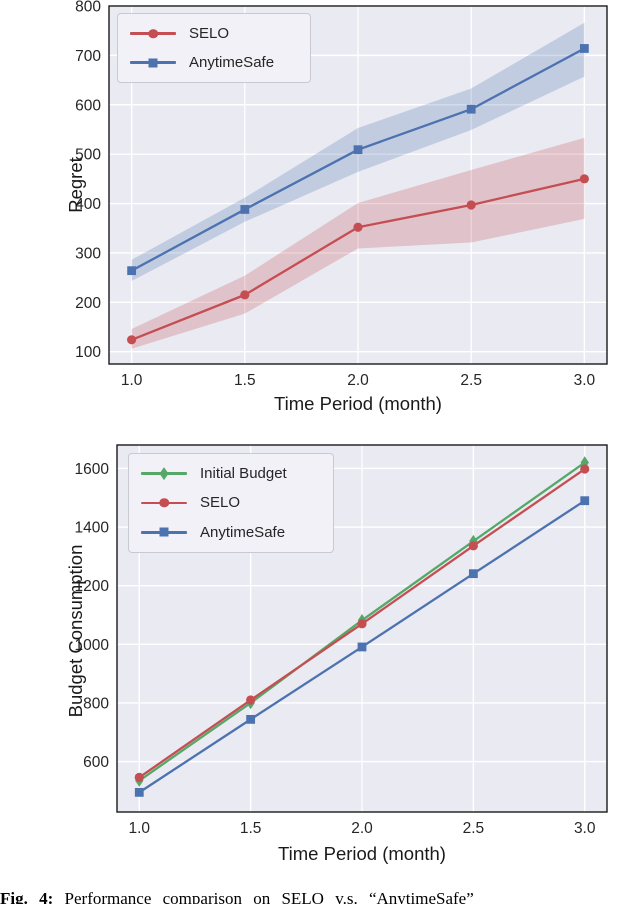 This screenshot has width=640, height=904. I want to click on diamond-marker-icon, so click(164, 474).